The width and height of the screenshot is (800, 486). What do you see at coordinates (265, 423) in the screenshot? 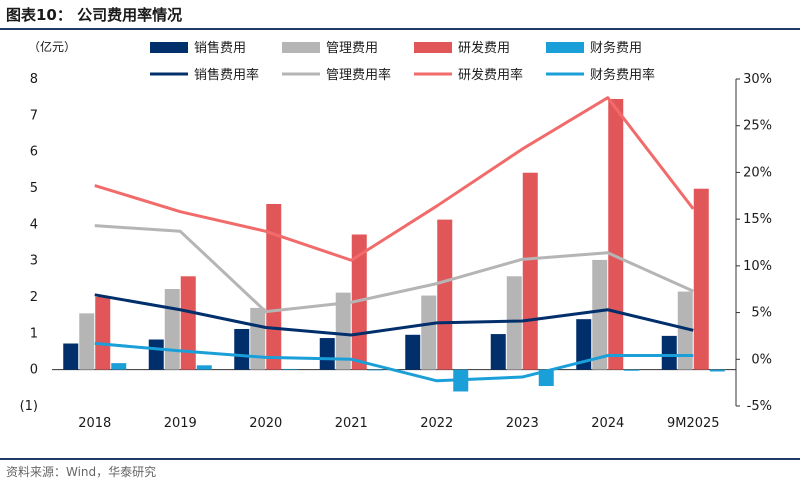
I see `category-label: 2020` at bounding box center [265, 423].